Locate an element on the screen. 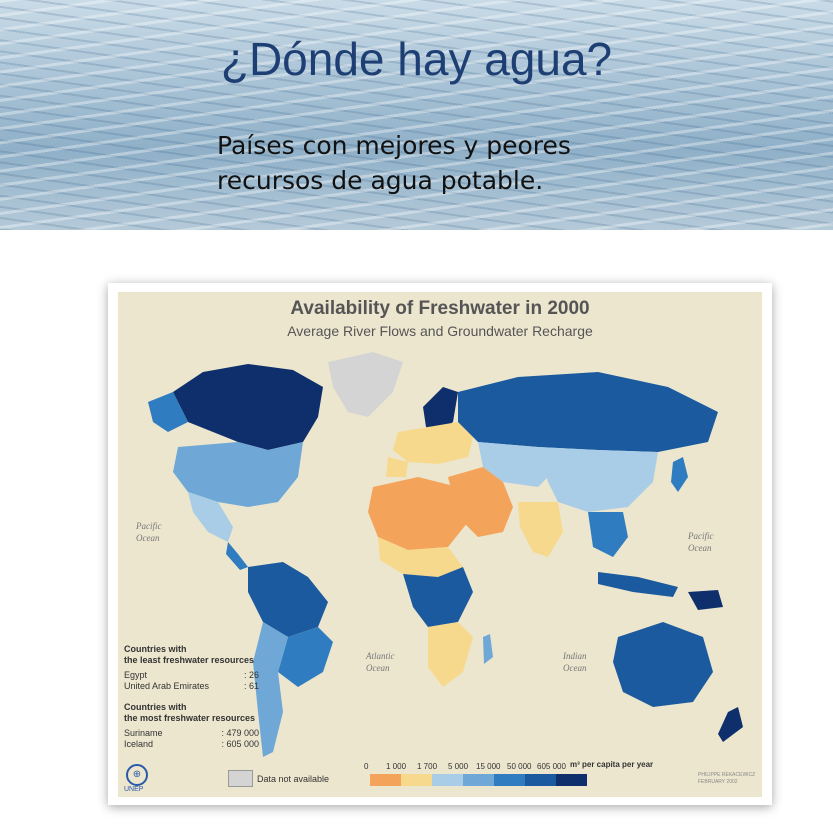  legend-tick: 605 000 is located at coordinates (551, 766).